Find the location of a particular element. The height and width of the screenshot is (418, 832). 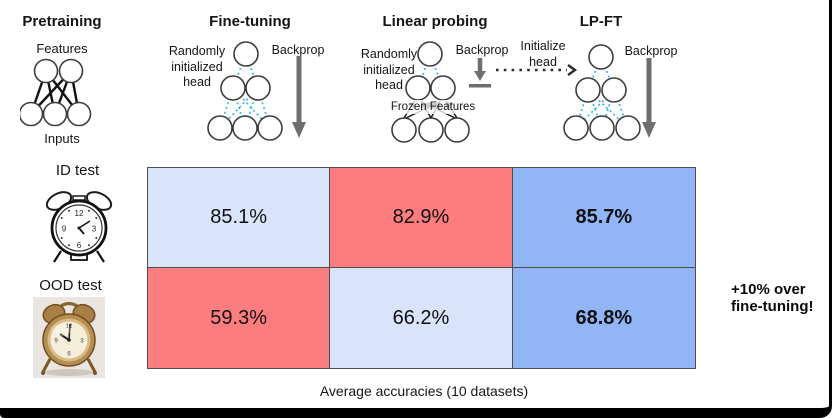

fine-tuning-backprop-label: Backprop is located at coordinates (298, 50).